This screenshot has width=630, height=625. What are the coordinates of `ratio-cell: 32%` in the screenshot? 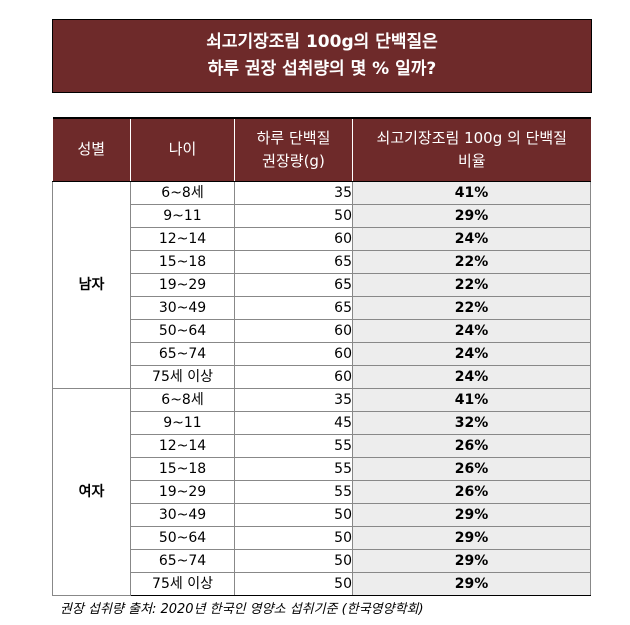 It's located at (471, 423).